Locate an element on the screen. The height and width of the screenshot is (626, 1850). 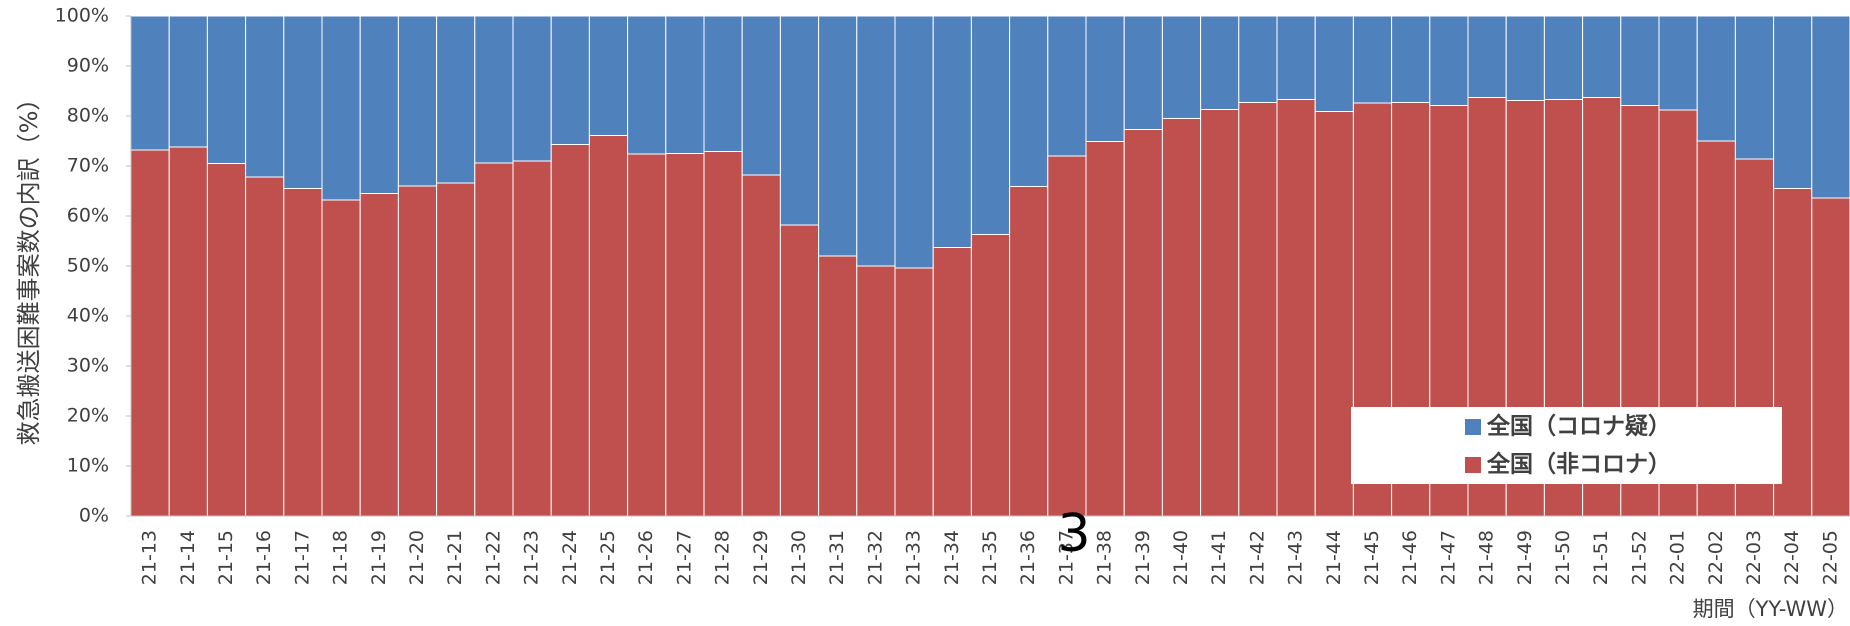
x-tick-label: 22-03 is located at coordinates (1754, 557).